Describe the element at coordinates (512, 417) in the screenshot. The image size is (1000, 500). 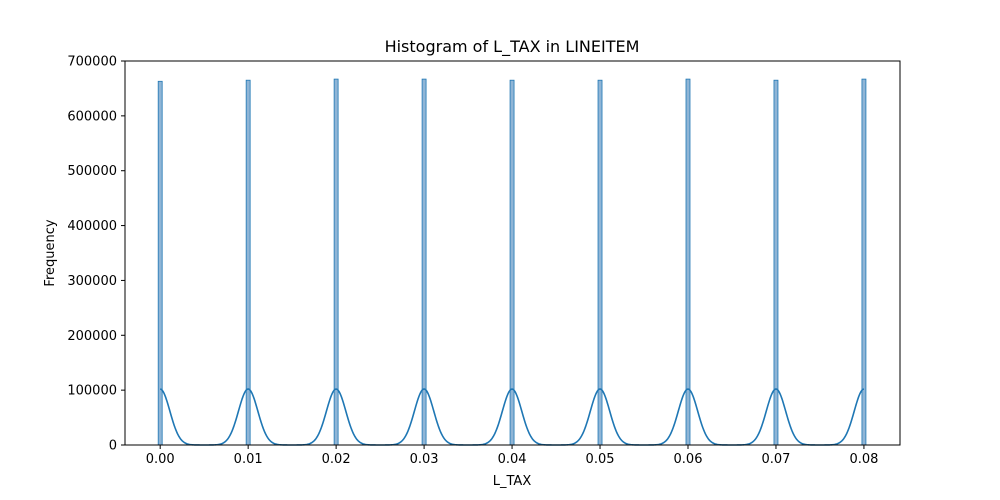
I see `kde-curve` at that location.